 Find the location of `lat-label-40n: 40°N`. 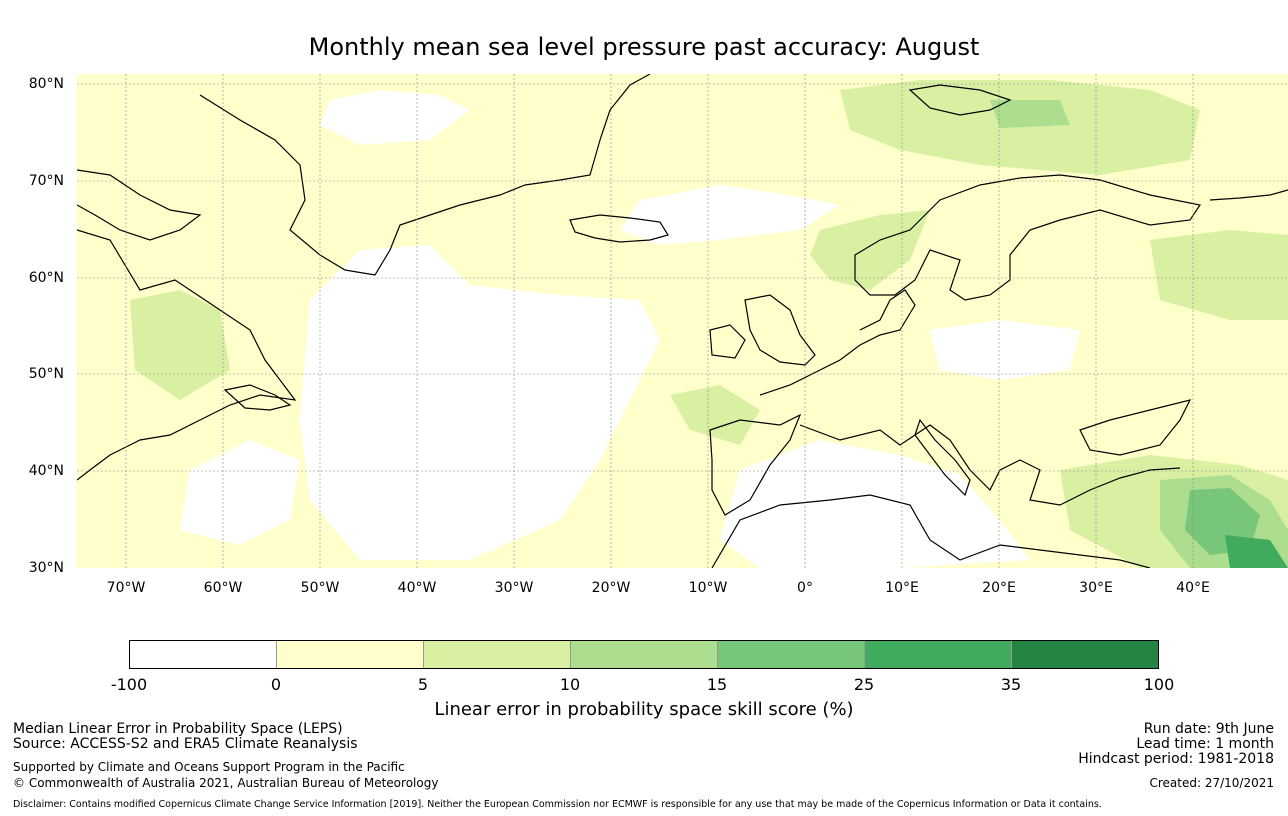

lat-label-40n: 40°N is located at coordinates (46, 471).